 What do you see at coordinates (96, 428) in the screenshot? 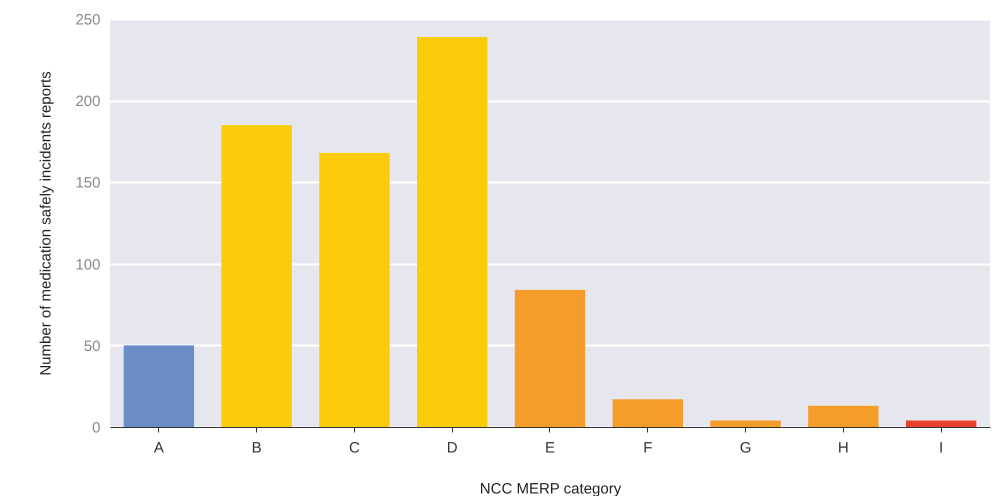
I see `y-tick-label: 0` at bounding box center [96, 428].